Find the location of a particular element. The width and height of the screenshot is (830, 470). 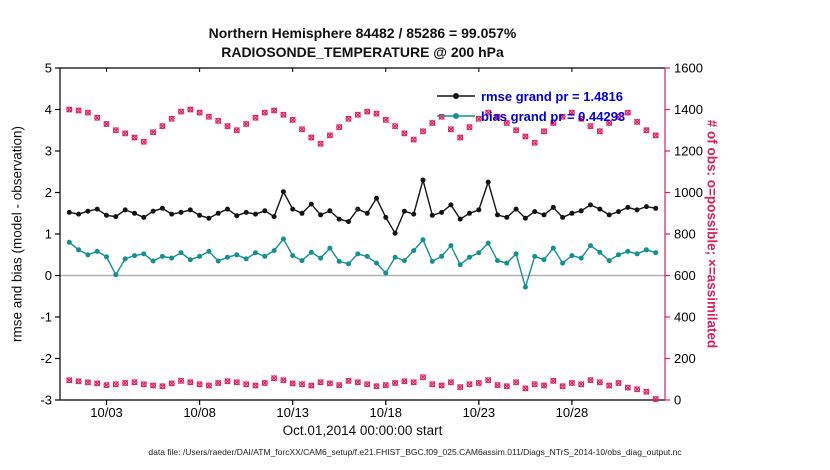

y-axis-right-label: # of obs: o=possible; ×=assimilated is located at coordinates (712, 234).